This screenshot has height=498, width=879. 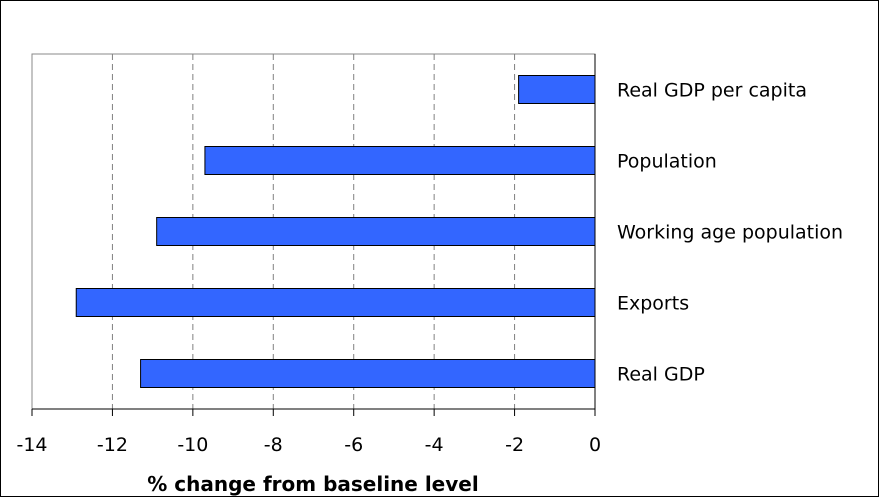 What do you see at coordinates (661, 375) in the screenshot?
I see `category-label: Real GDP` at bounding box center [661, 375].